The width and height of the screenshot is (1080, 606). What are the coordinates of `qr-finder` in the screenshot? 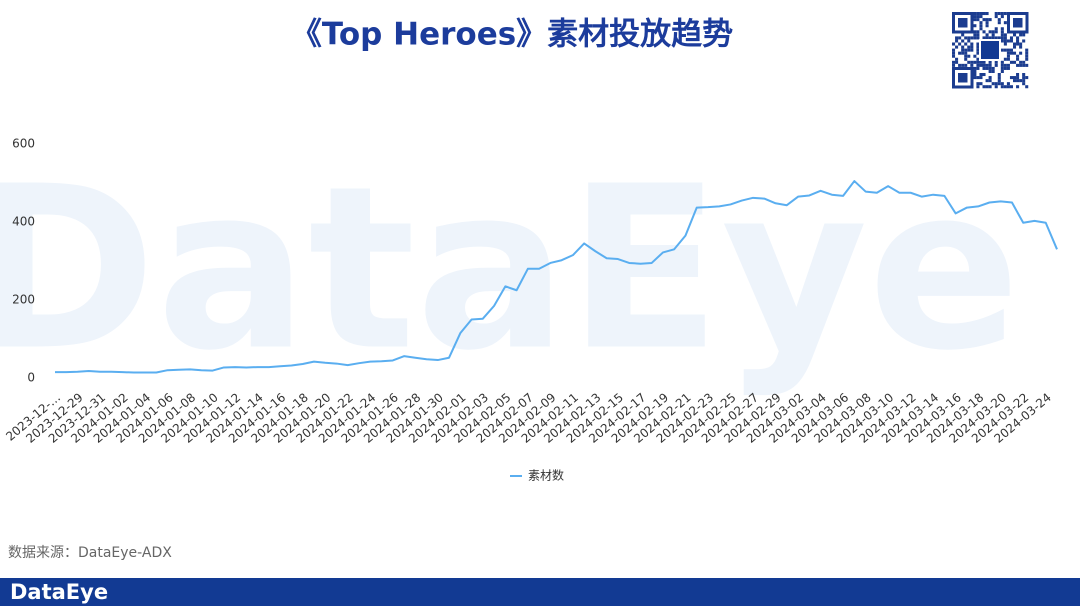 It's located at (963, 23).